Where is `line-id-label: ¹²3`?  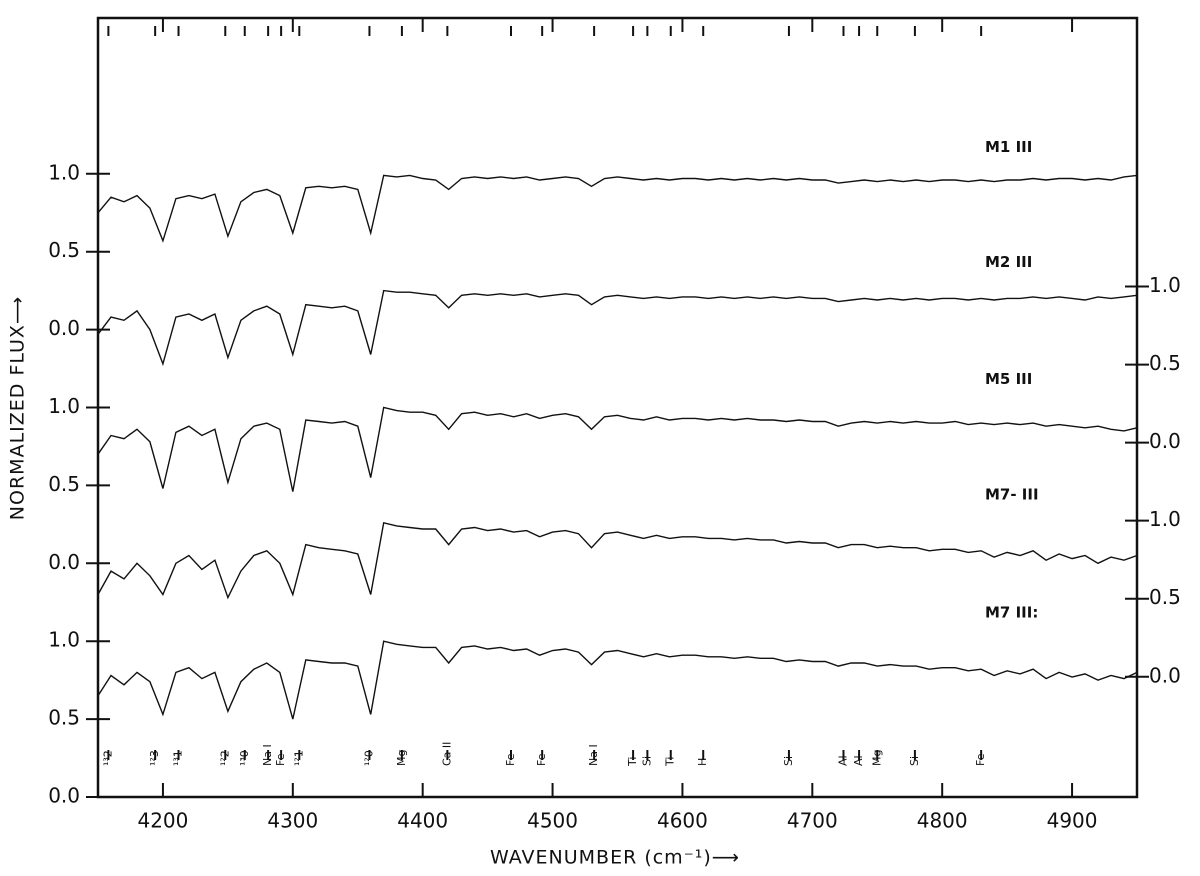 line-id-label: ¹²3 is located at coordinates (154, 758).